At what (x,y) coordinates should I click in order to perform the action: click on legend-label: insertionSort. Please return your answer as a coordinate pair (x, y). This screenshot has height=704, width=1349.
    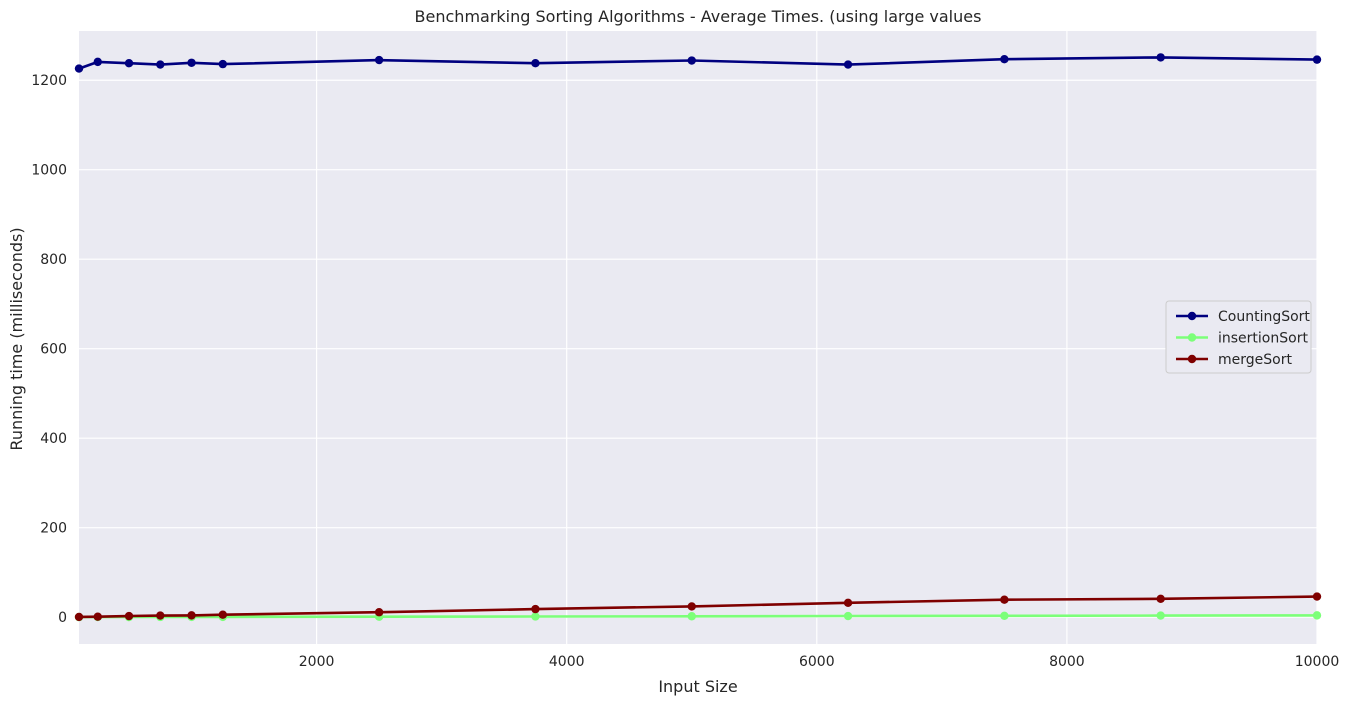
    Looking at the image, I should click on (1263, 339).